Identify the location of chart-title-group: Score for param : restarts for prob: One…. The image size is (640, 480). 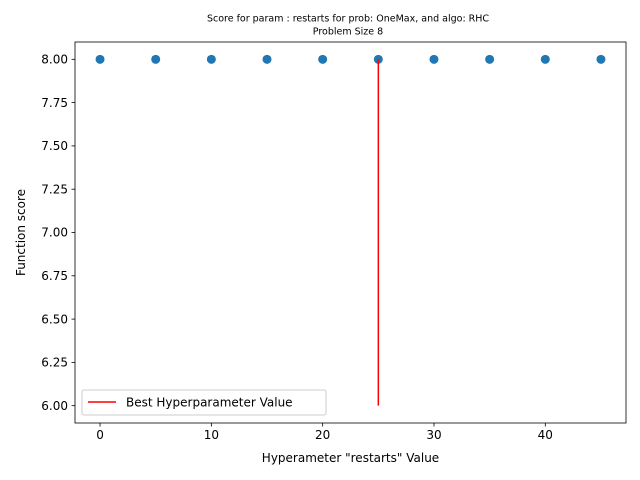
(348, 26).